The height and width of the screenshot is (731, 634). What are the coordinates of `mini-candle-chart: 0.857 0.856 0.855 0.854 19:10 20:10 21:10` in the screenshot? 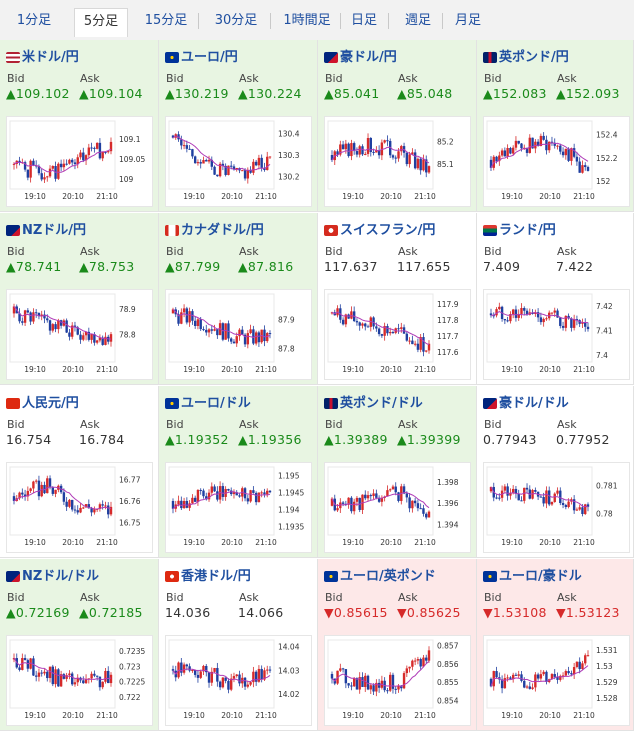 It's located at (397, 680).